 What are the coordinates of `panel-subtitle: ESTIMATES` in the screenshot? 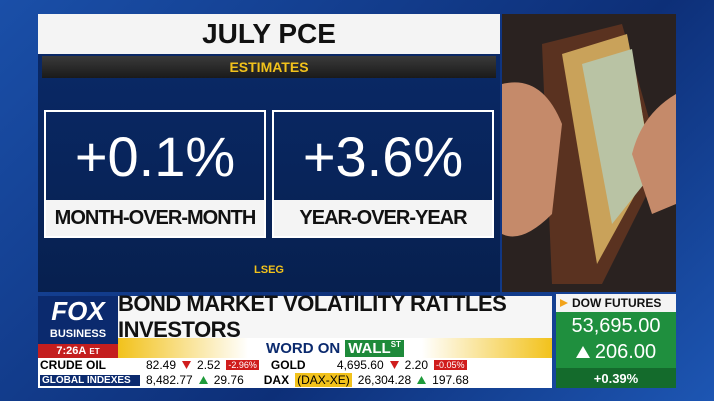 It's located at (269, 67).